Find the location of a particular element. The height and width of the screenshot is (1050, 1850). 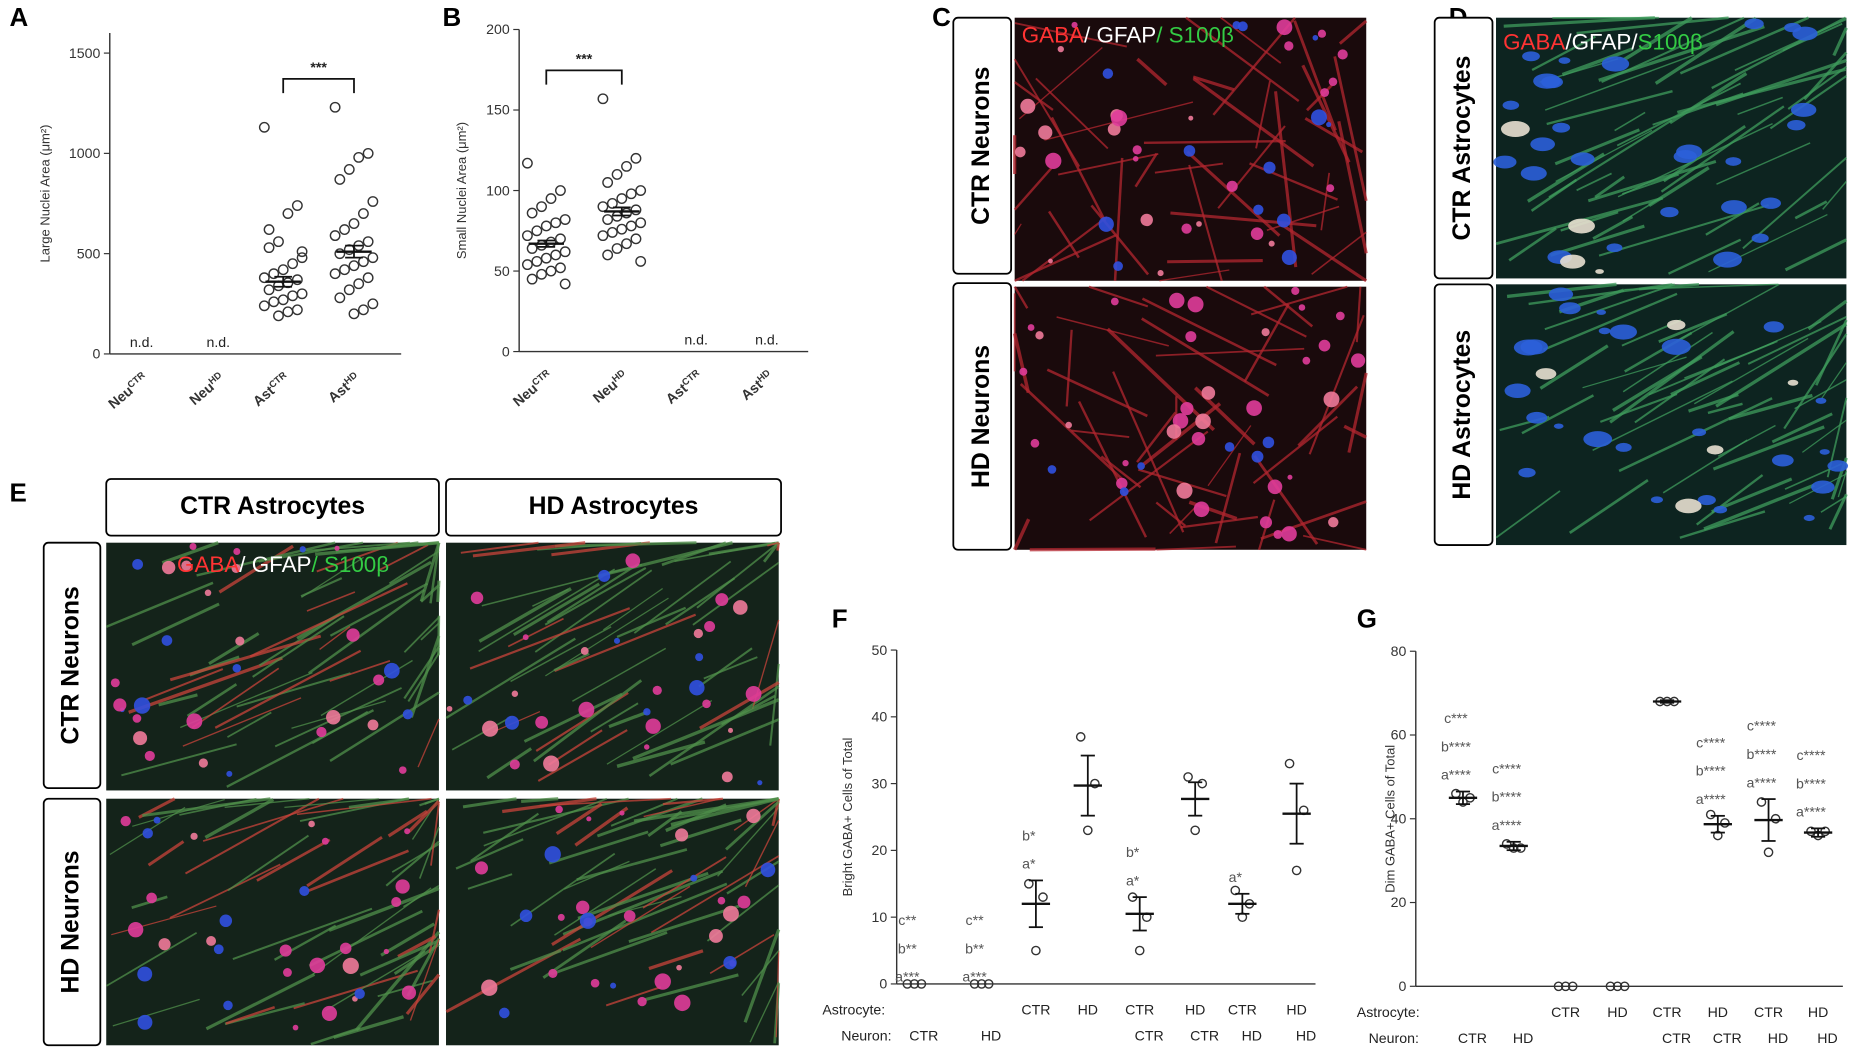

label-box-text: CTR Neurons is located at coordinates (71, 665).